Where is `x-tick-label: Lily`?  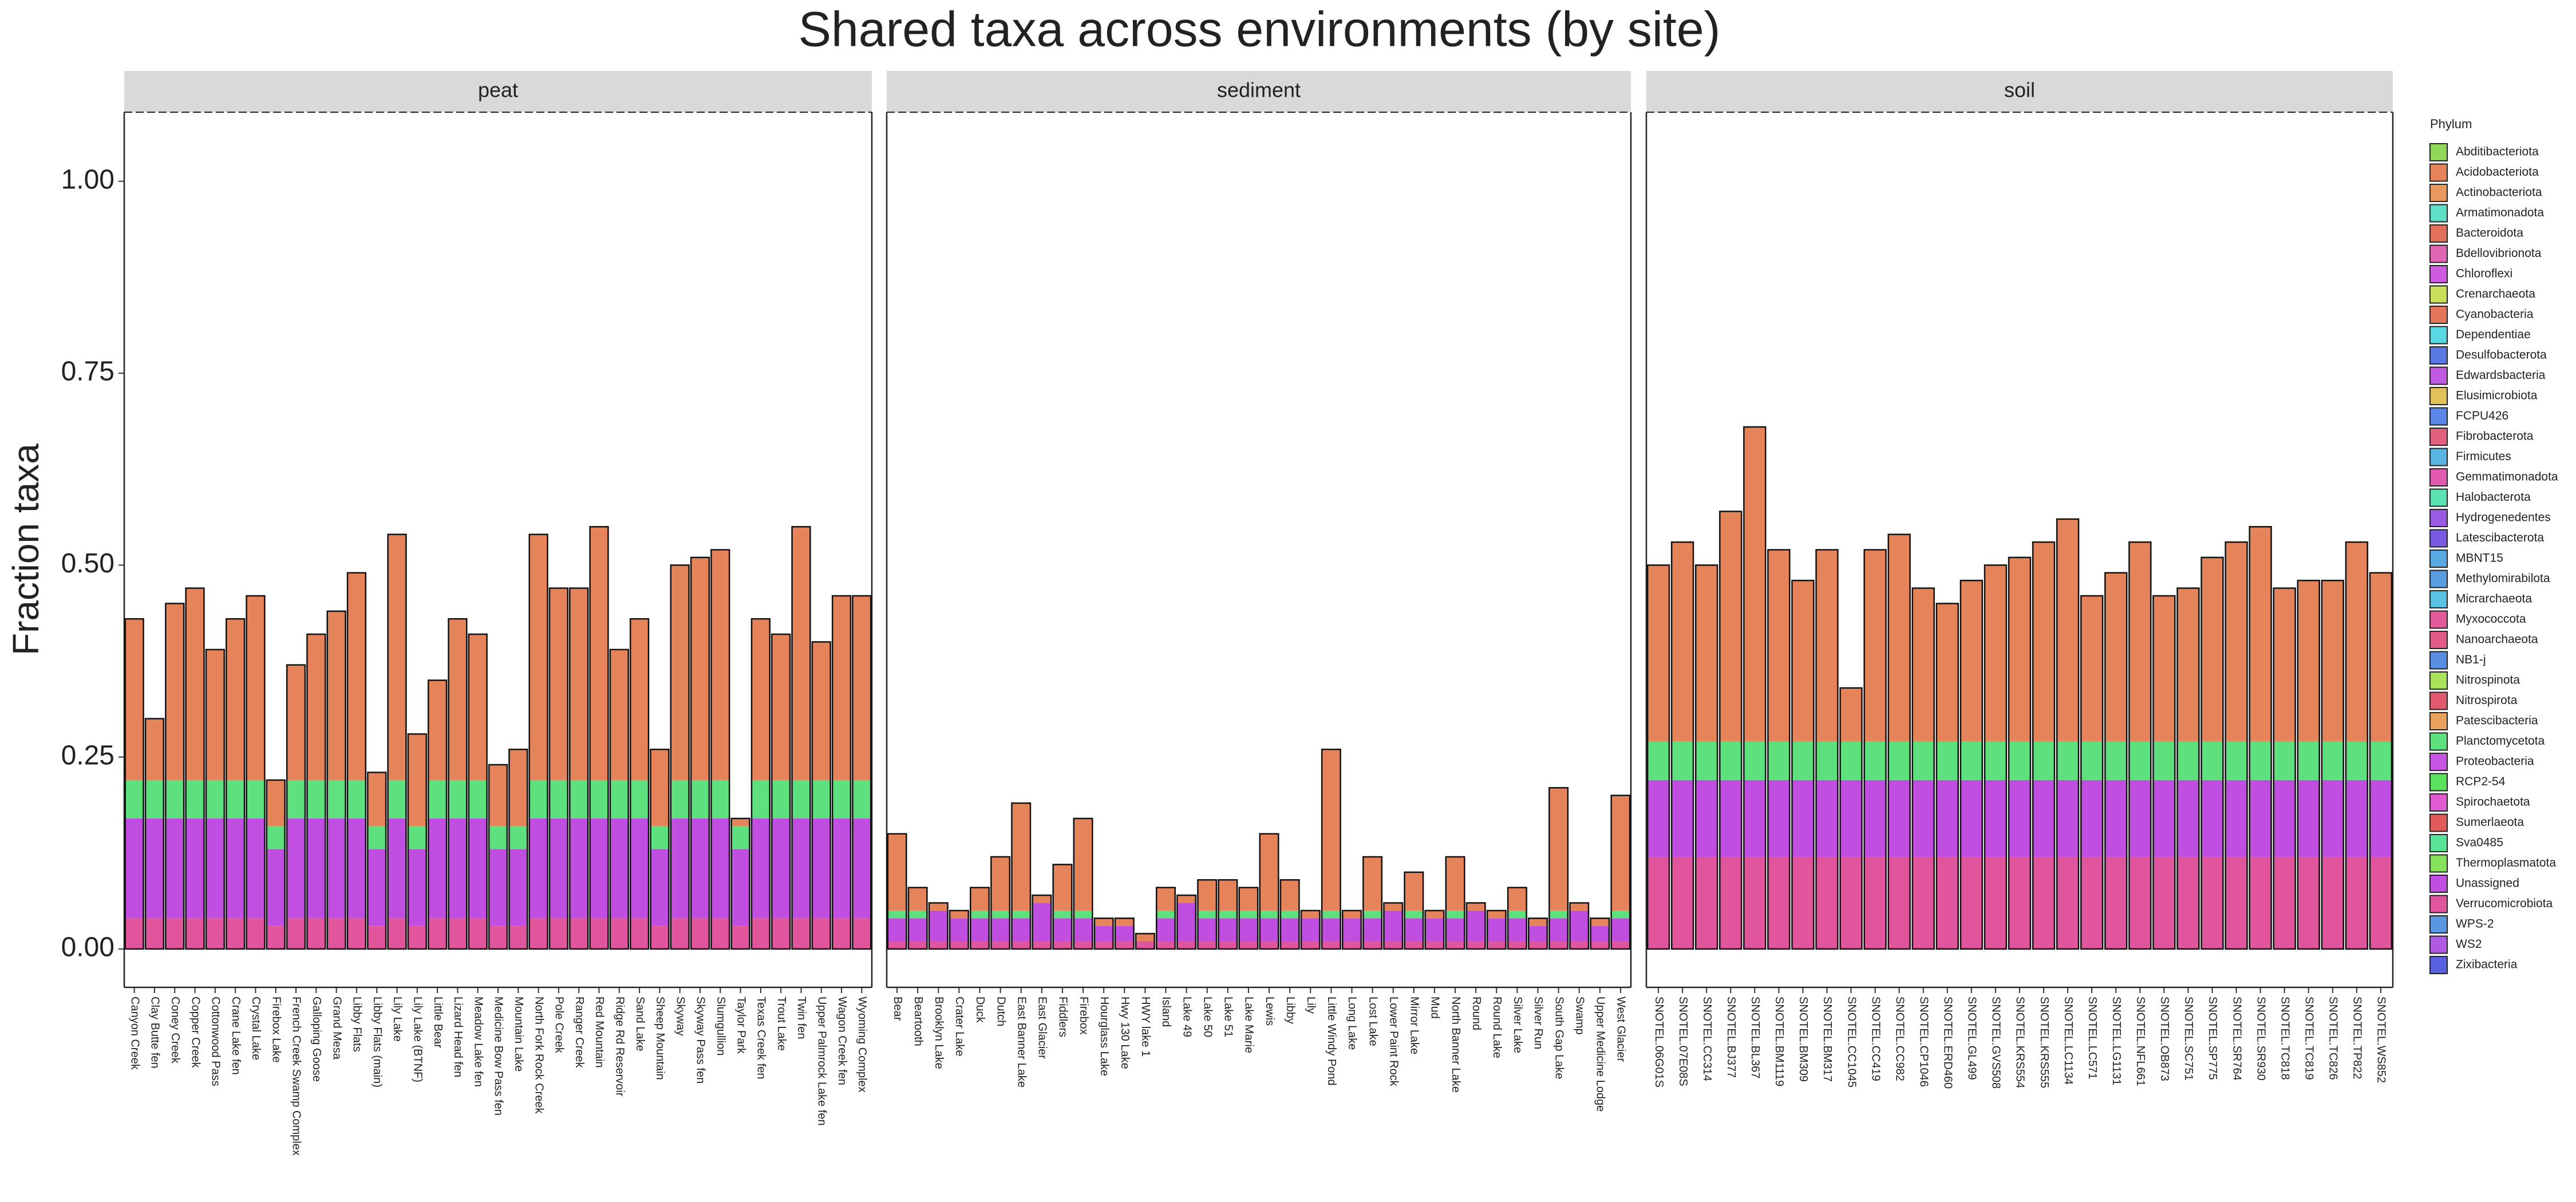 x-tick-label: Lily is located at coordinates (1311, 1006).